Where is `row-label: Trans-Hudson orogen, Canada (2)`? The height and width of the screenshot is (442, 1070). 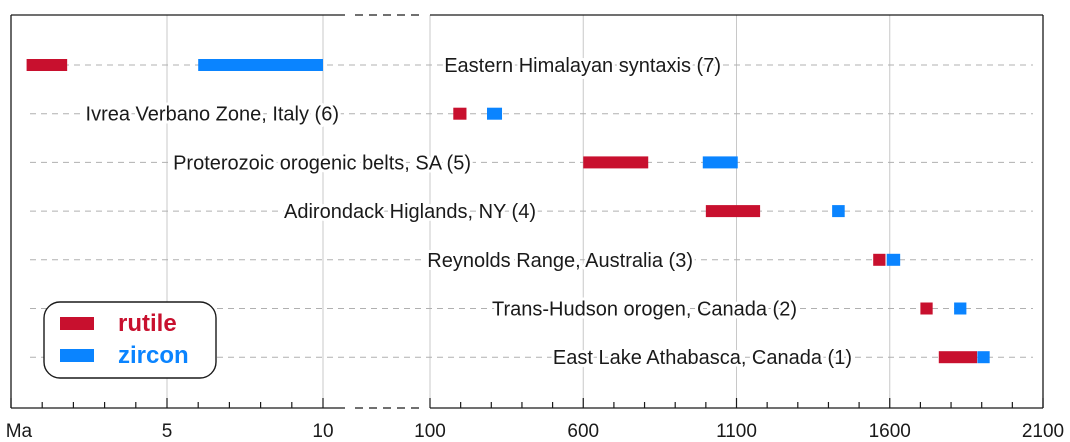
row-label: Trans-Hudson orogen, Canada (2) is located at coordinates (644, 310).